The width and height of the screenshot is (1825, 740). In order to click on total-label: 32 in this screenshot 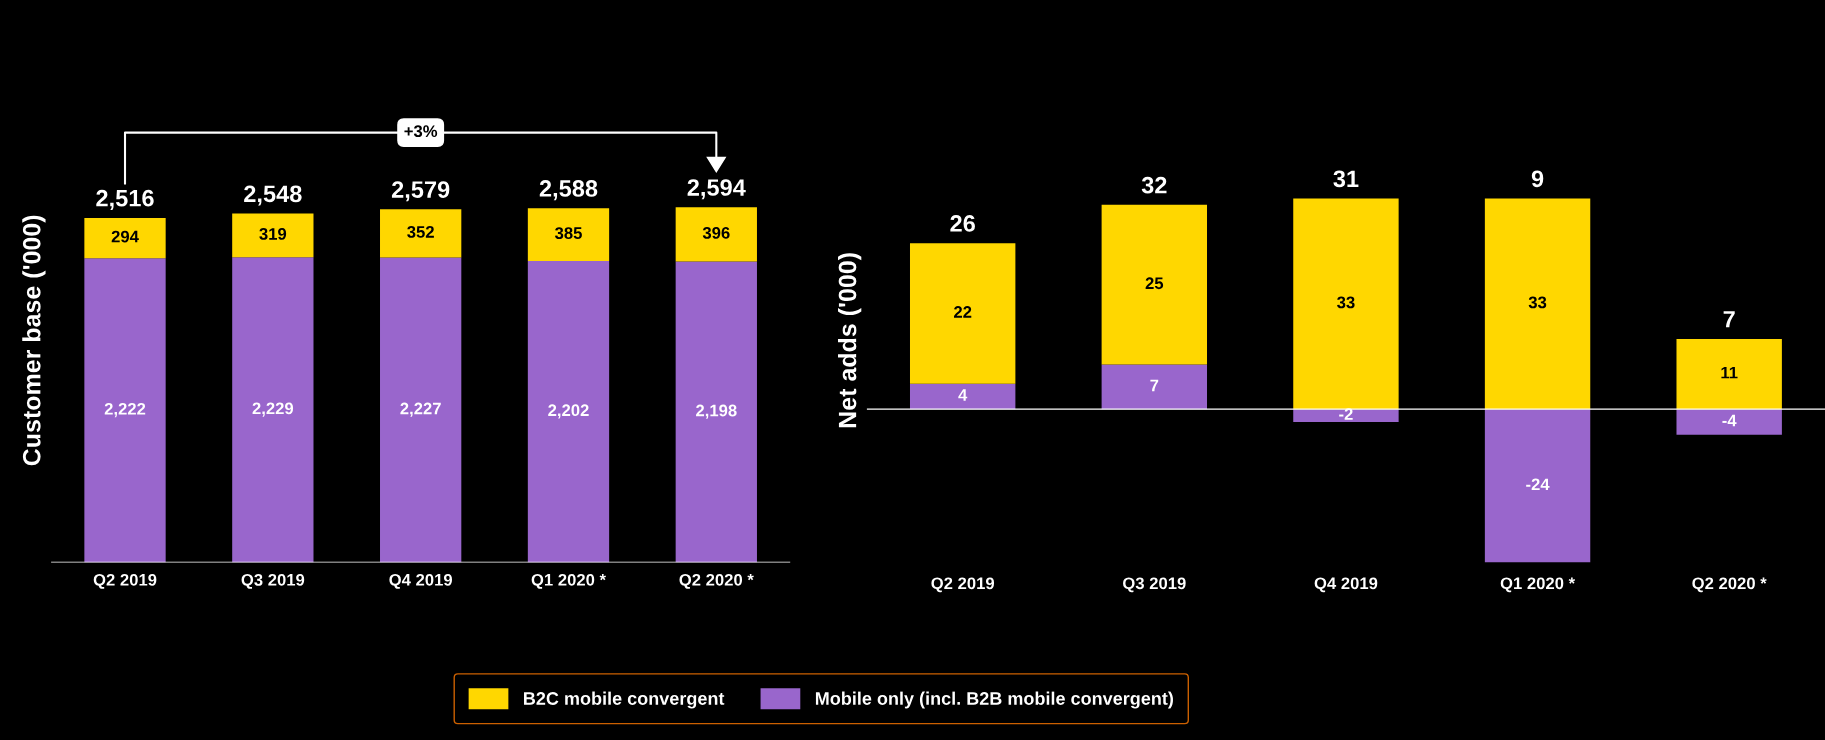, I will do `click(1154, 185)`.